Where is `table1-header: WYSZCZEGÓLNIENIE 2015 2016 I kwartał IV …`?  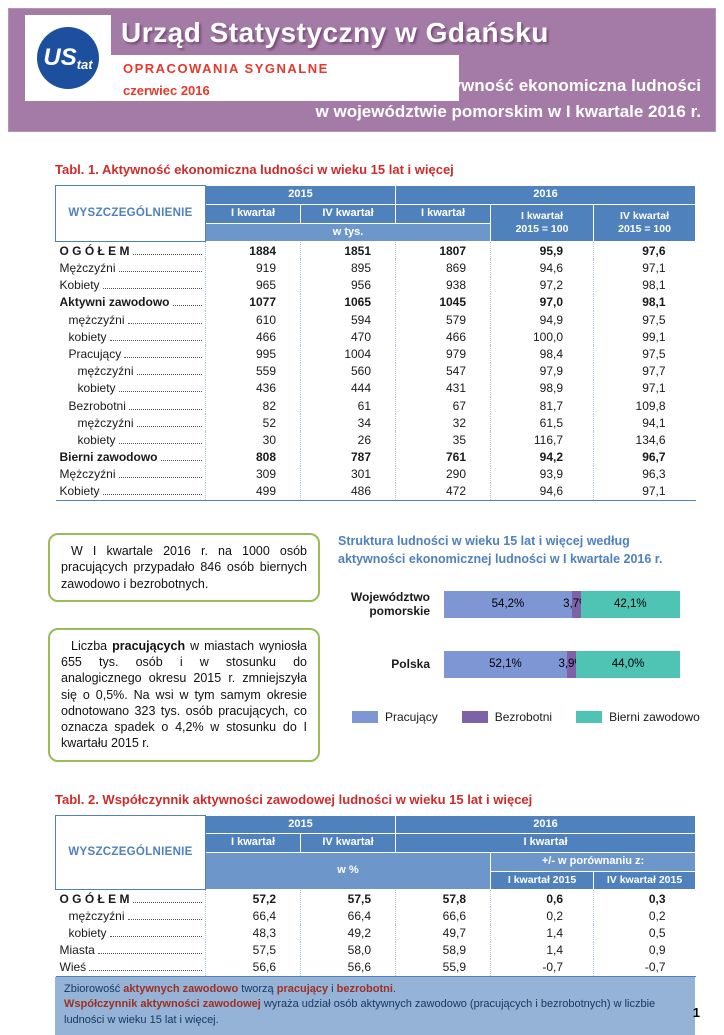 table1-header: WYSZCZEGÓLNIENIE 2015 2016 I kwartał IV … is located at coordinates (376, 213).